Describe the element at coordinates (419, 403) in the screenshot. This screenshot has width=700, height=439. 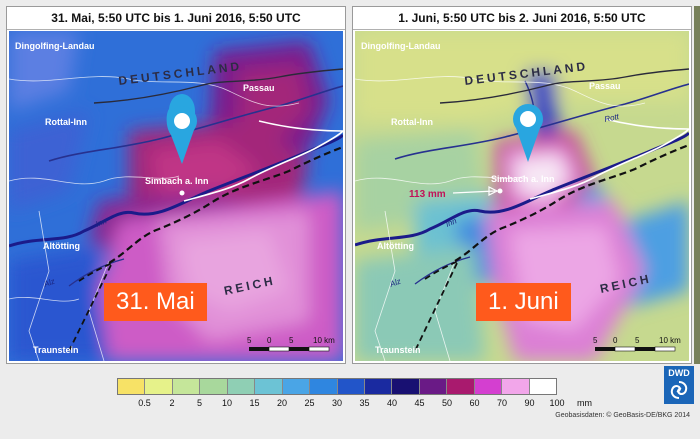
I see `legend-tick-label: 45` at that location.